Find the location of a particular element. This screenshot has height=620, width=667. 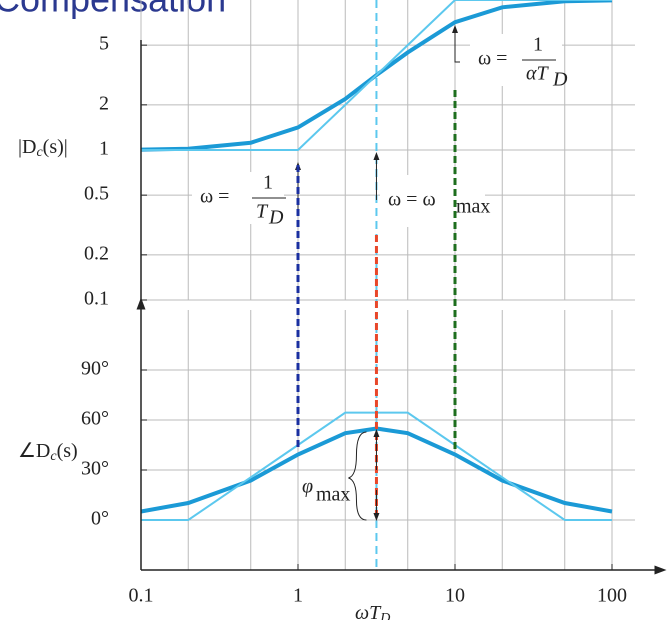

y-label-part: (s) is located at coordinates (67, 451).